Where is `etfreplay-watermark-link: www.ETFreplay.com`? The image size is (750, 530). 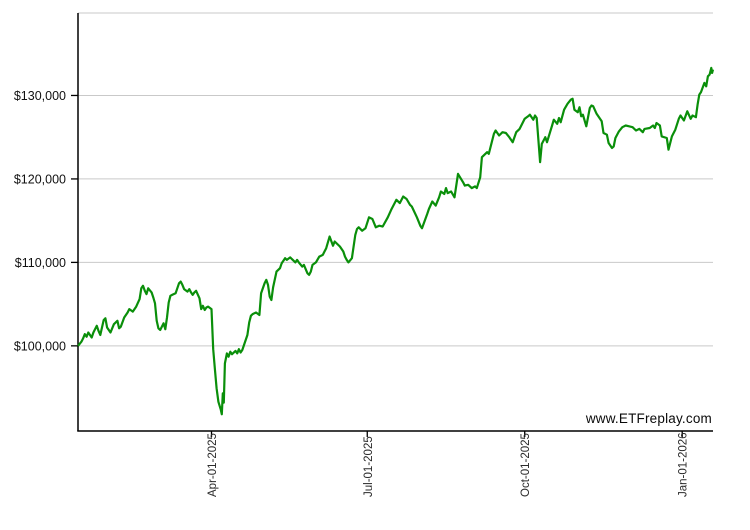 etfreplay-watermark-link: www.ETFreplay.com is located at coordinates (648, 418).